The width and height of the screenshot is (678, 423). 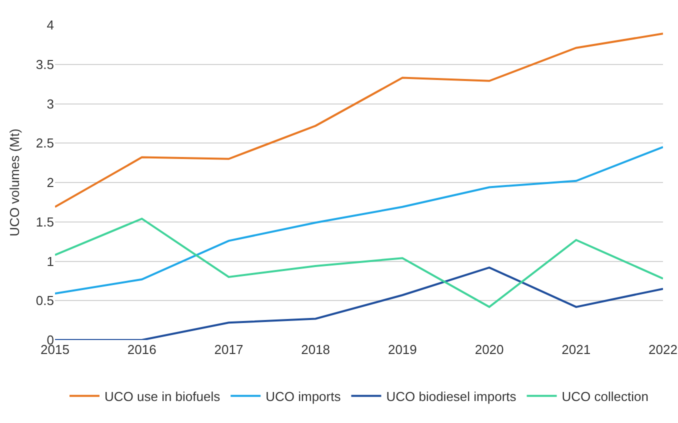 What do you see at coordinates (402, 349) in the screenshot?
I see `x-tick-label: 2019` at bounding box center [402, 349].